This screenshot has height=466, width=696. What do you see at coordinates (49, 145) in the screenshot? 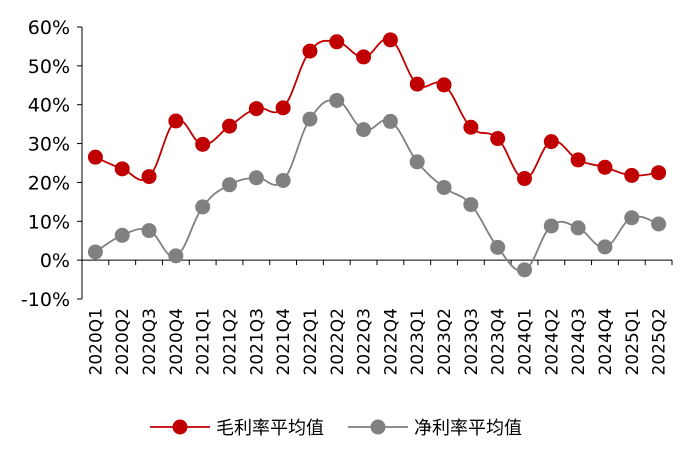
I see `y-tick-label: 30%` at bounding box center [49, 145].